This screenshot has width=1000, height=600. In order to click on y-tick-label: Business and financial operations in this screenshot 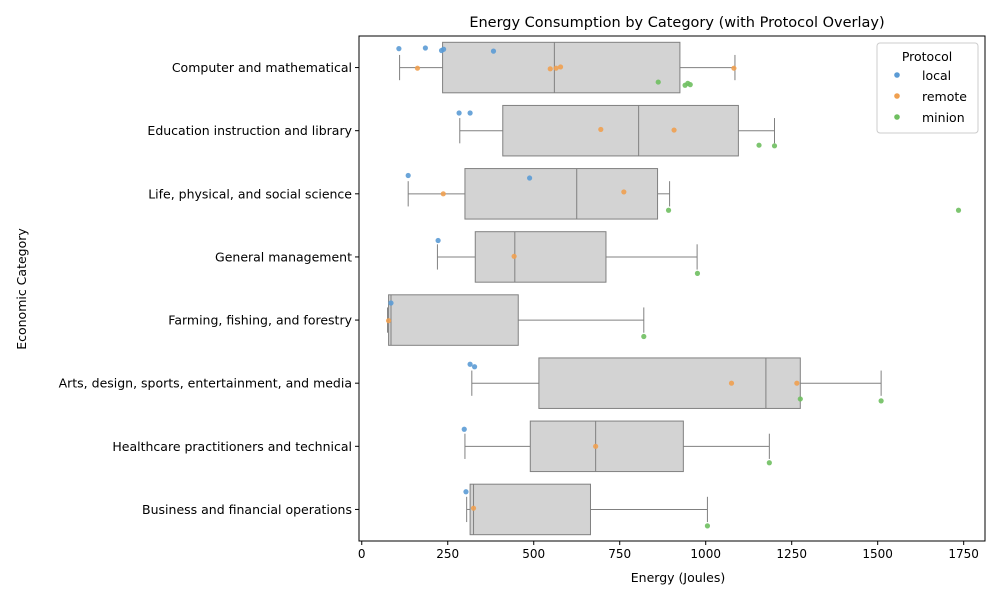, I will do `click(247, 509)`.